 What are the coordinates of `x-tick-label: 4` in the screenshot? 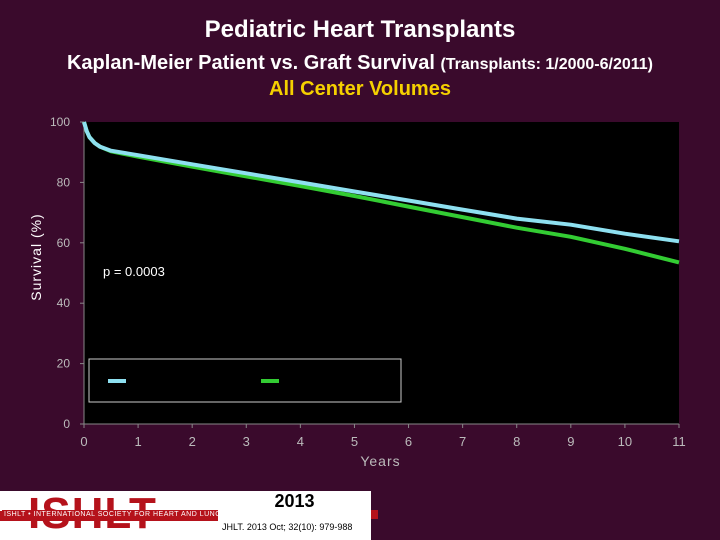 It's located at (300, 441).